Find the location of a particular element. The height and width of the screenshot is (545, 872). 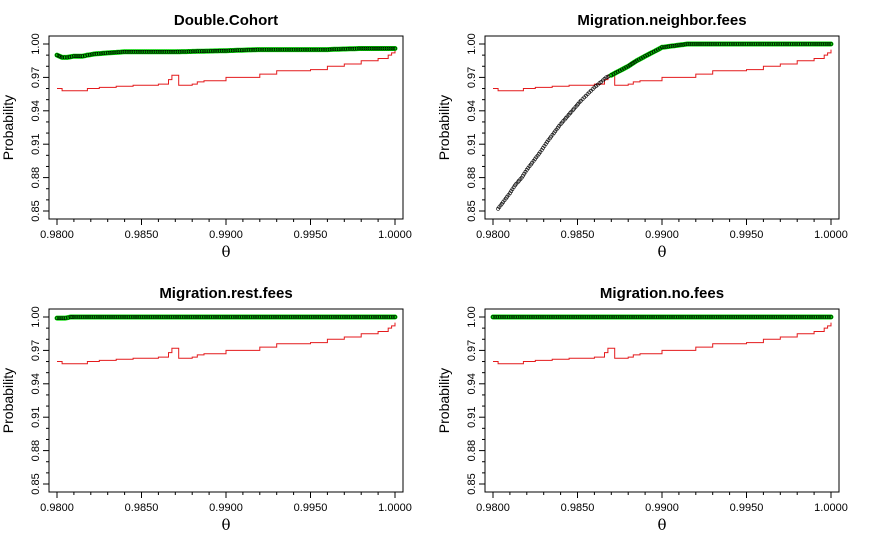

y-tick-label: 0.97 is located at coordinates (36, 350).